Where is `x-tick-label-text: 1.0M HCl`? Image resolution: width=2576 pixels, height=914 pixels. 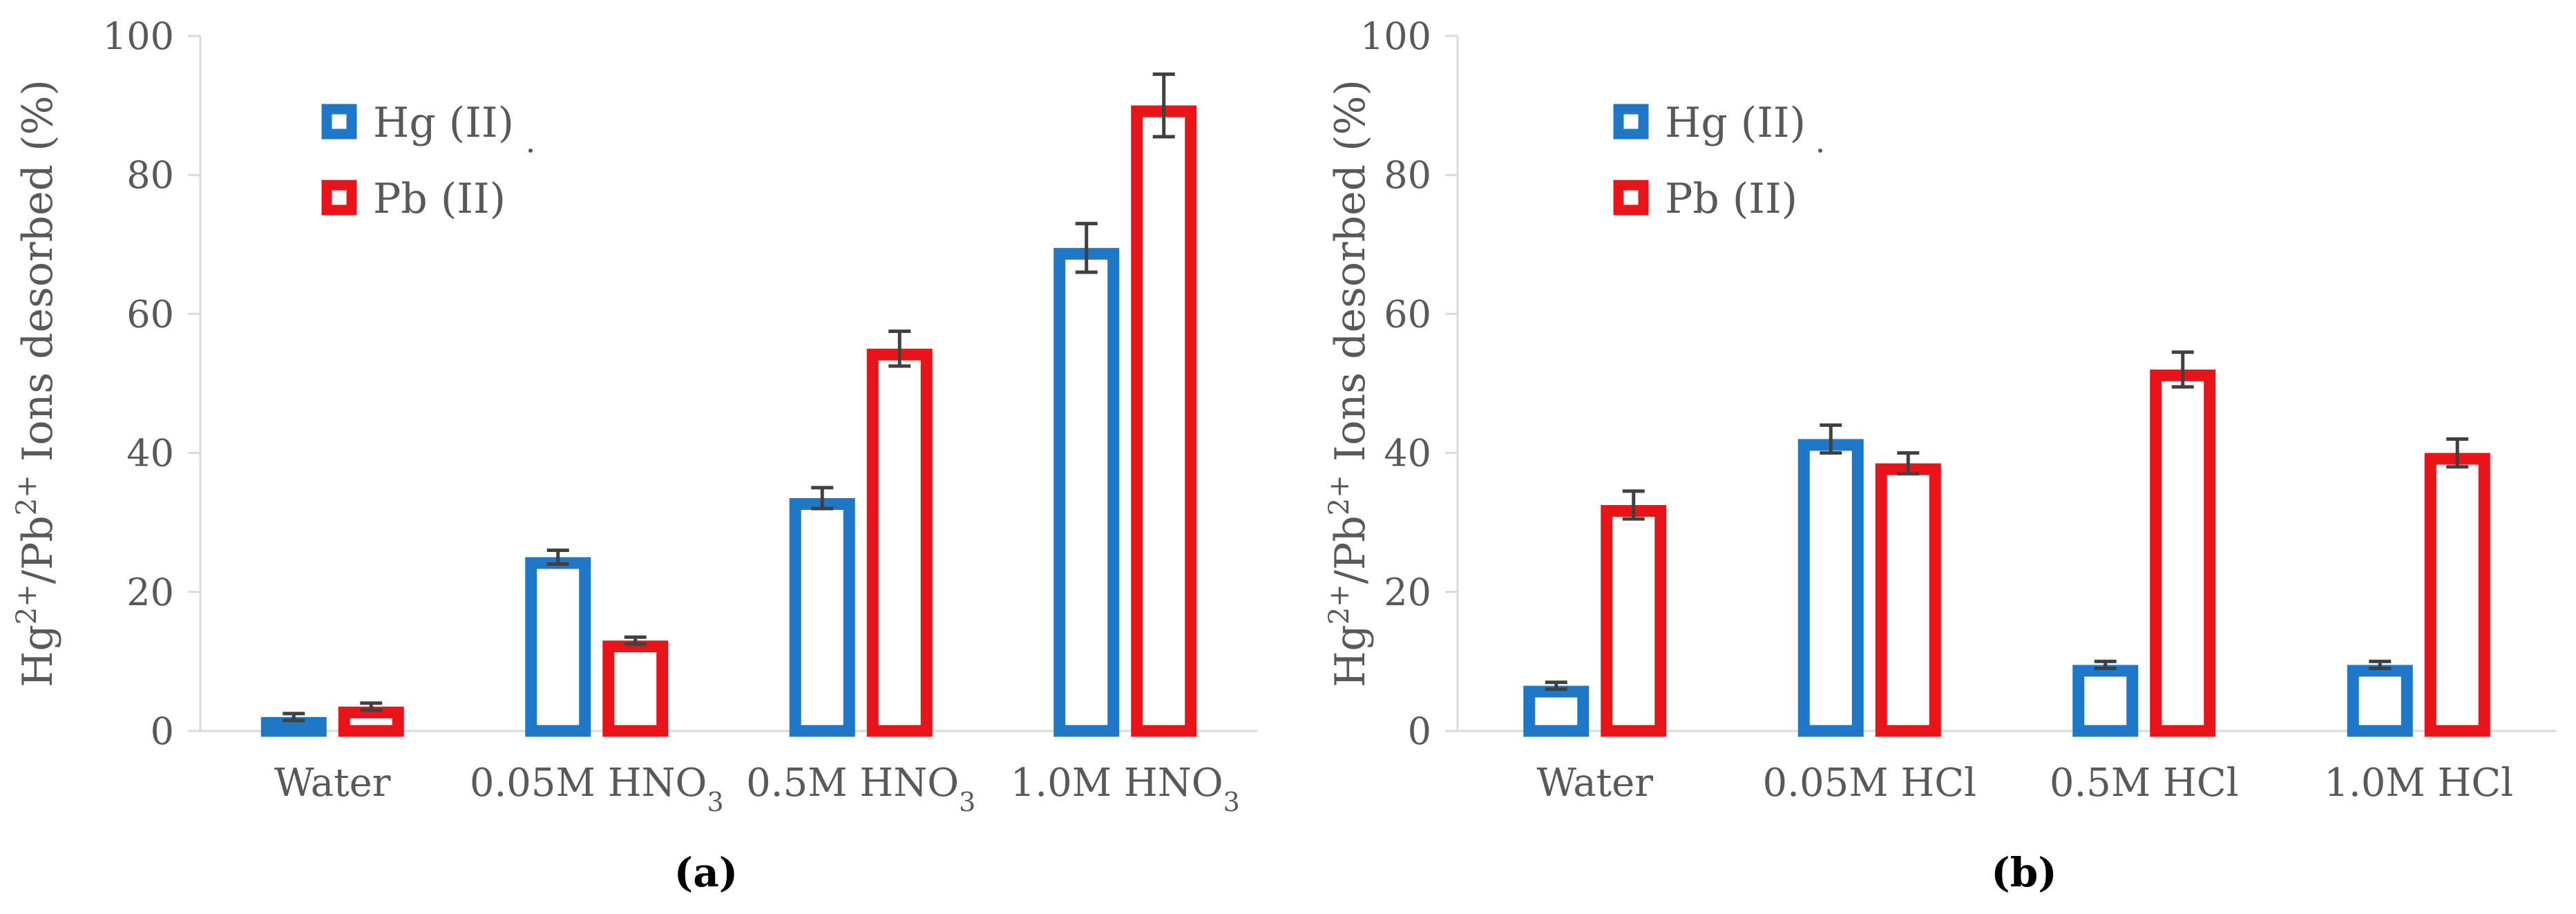
x-tick-label-text: 1.0M HCl is located at coordinates (2418, 783).